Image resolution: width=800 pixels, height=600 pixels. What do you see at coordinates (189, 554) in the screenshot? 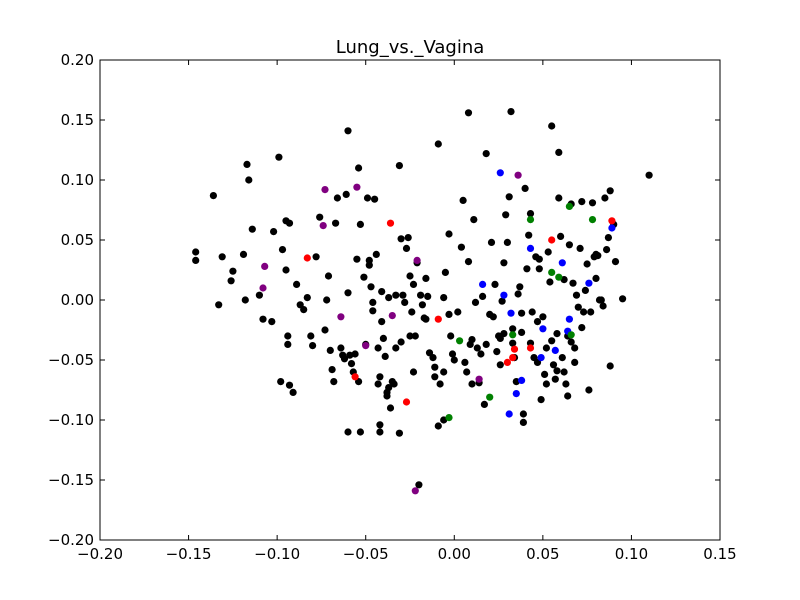
I see `x-tick-label: −0.15` at bounding box center [189, 554].